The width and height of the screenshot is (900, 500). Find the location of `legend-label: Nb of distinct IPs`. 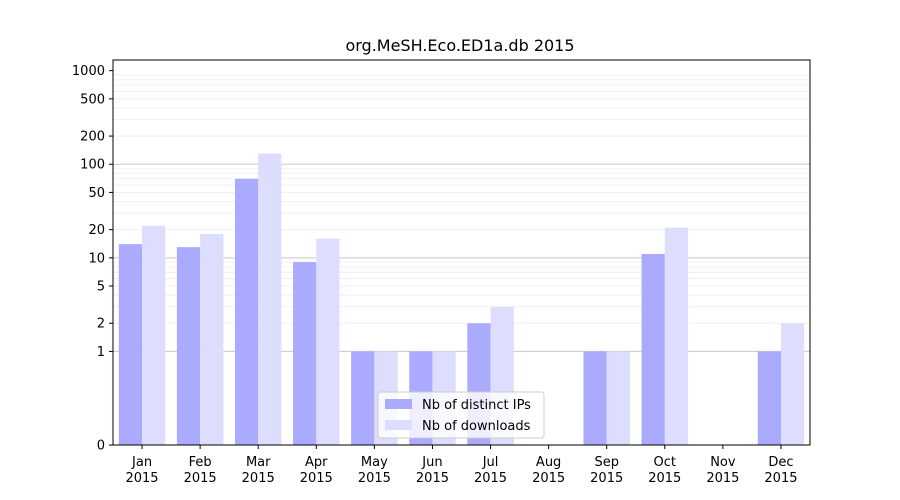

legend-label: Nb of distinct IPs is located at coordinates (476, 405).